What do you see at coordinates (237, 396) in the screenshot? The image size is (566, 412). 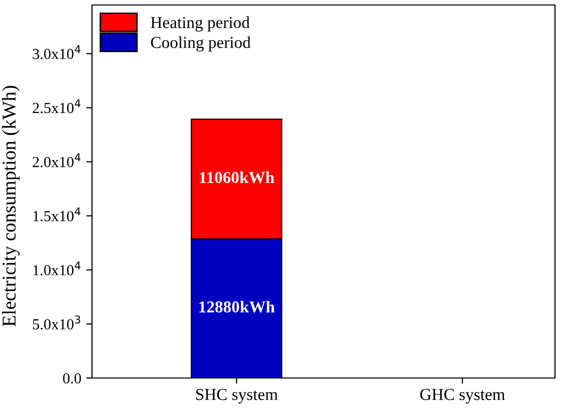 I see `x-tick-label: SHC system` at bounding box center [237, 396].